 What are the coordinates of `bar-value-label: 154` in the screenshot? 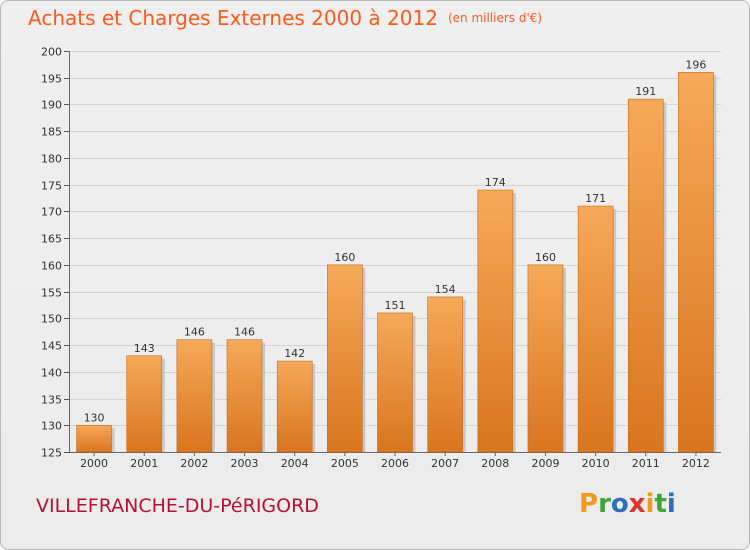 It's located at (445, 289).